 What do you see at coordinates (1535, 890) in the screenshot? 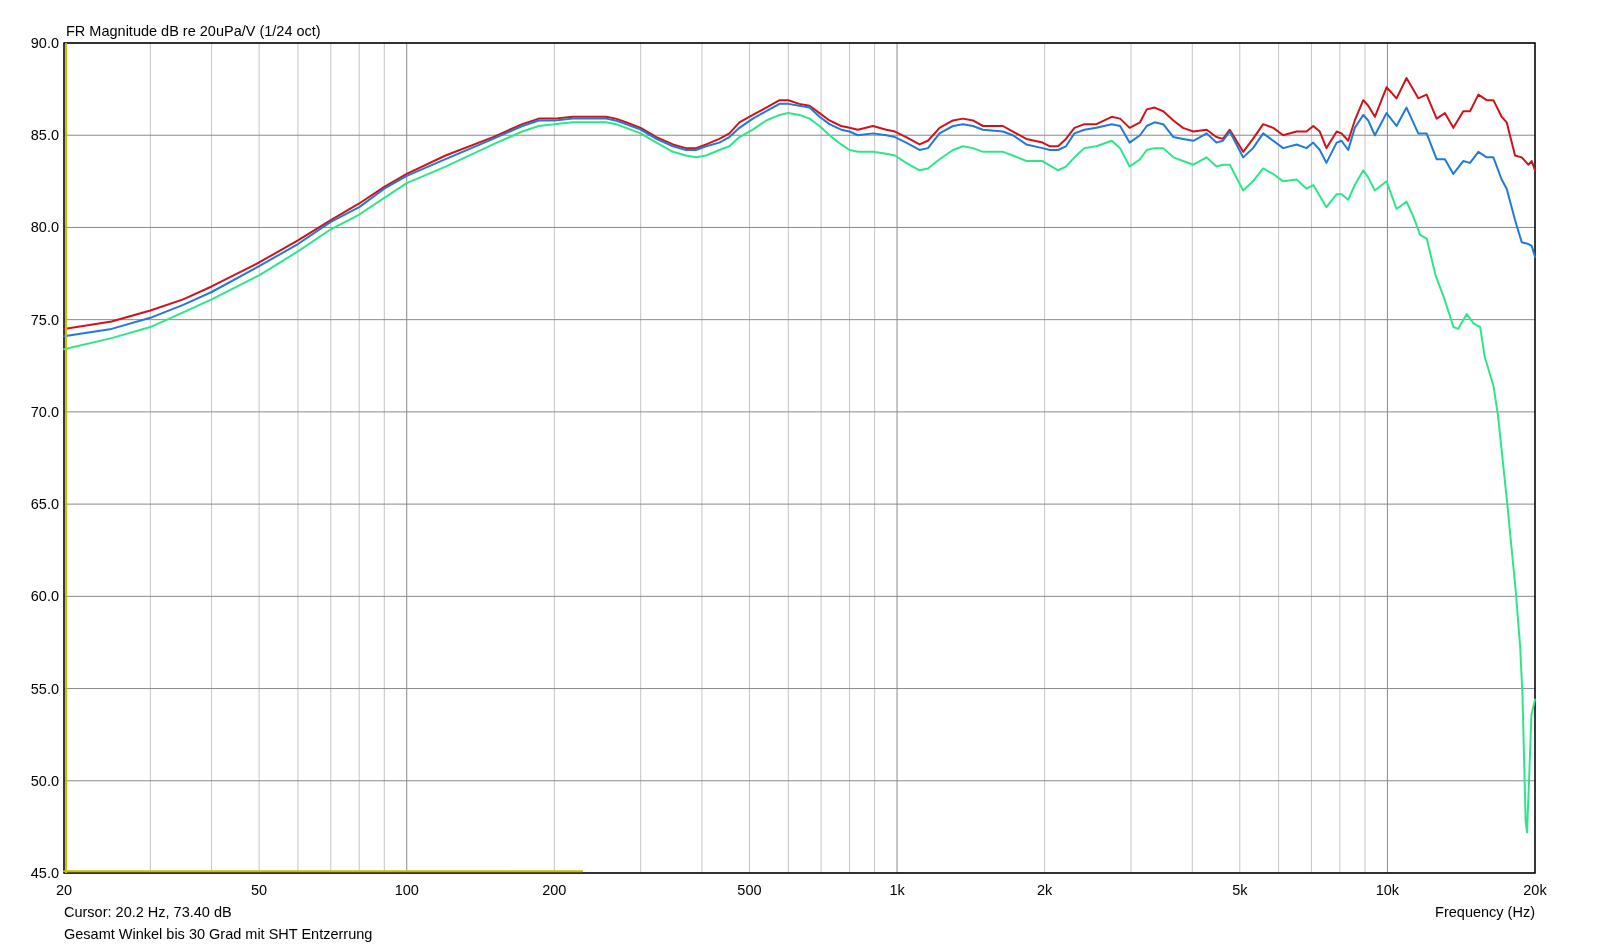
I see `x-tick-label: 20k` at bounding box center [1535, 890].